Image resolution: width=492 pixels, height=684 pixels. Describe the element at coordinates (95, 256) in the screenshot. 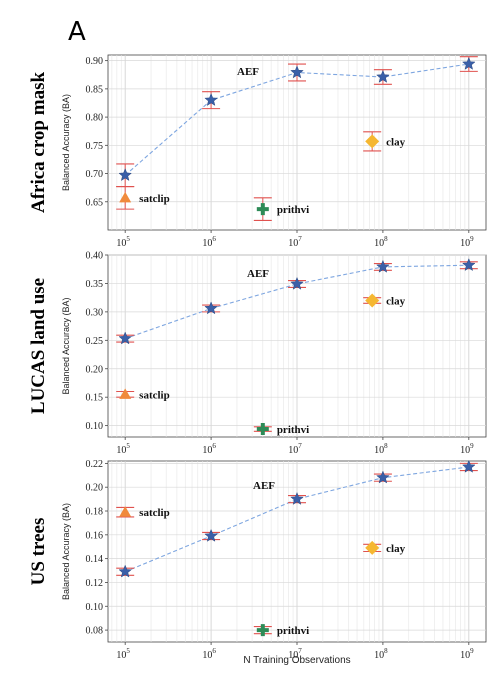

I see `y-tick-label: 0.40` at that location.